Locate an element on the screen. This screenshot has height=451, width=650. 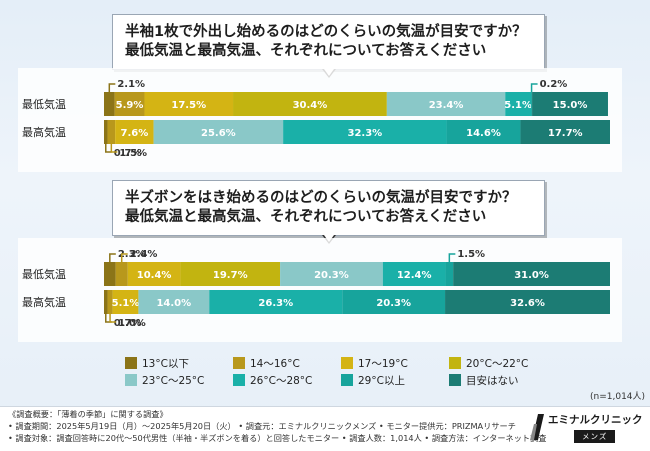
data-label: 2.4% is located at coordinates (144, 254).